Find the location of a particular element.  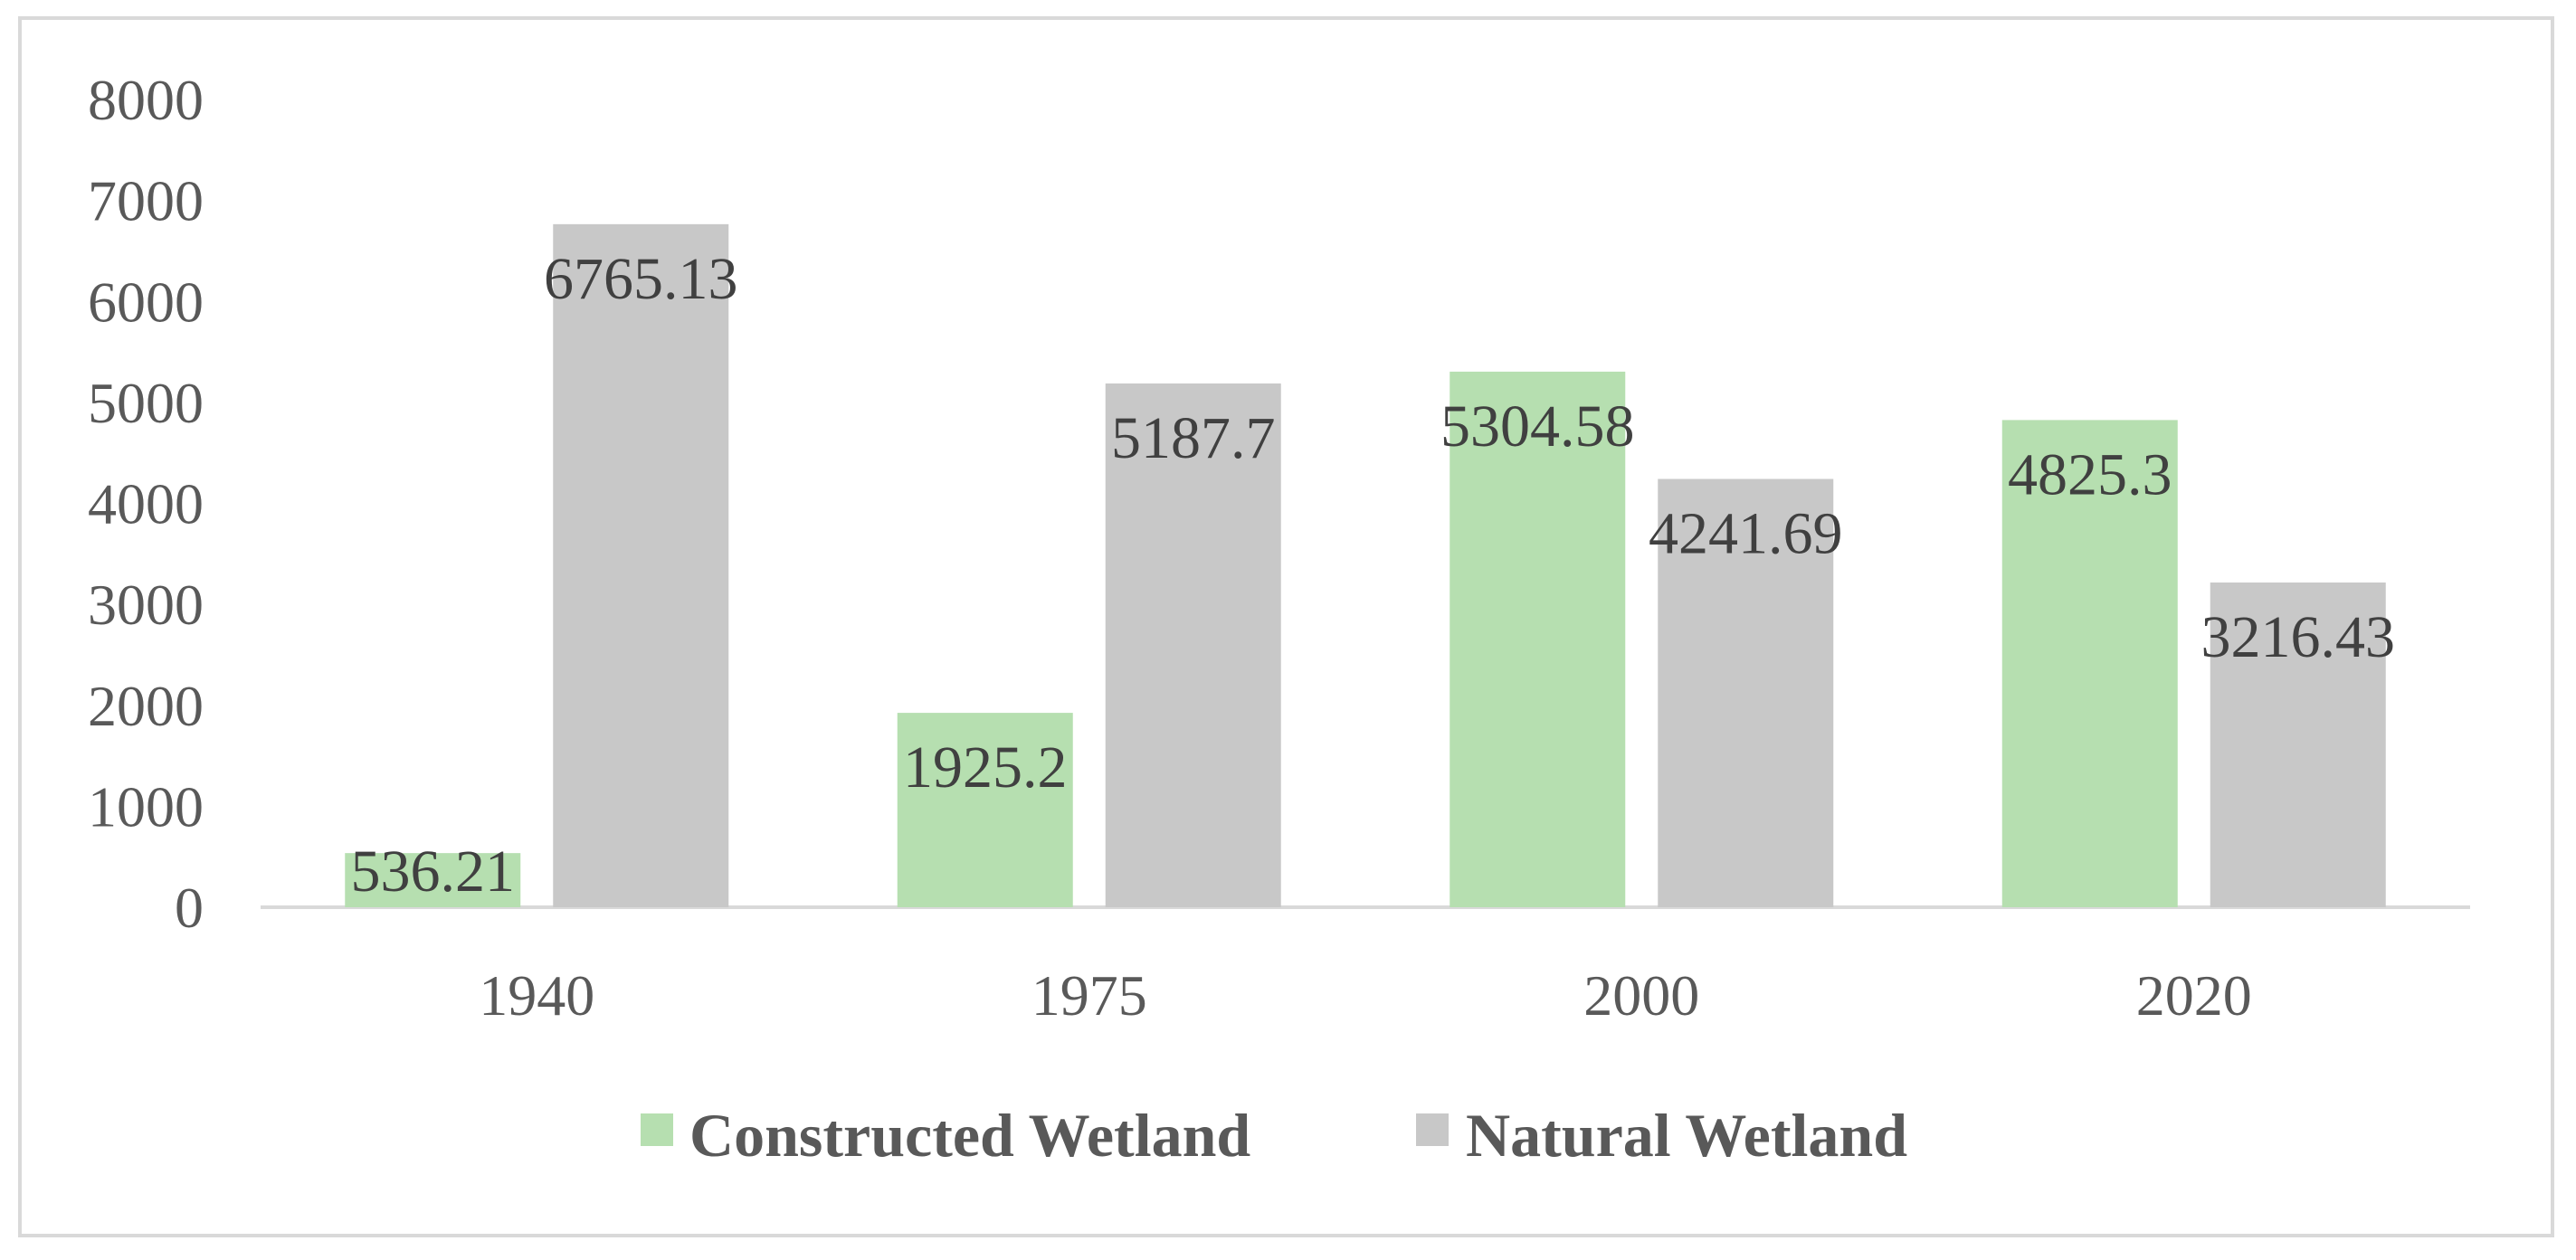

bar-constructed-wetland-2020 is located at coordinates (2090, 664).